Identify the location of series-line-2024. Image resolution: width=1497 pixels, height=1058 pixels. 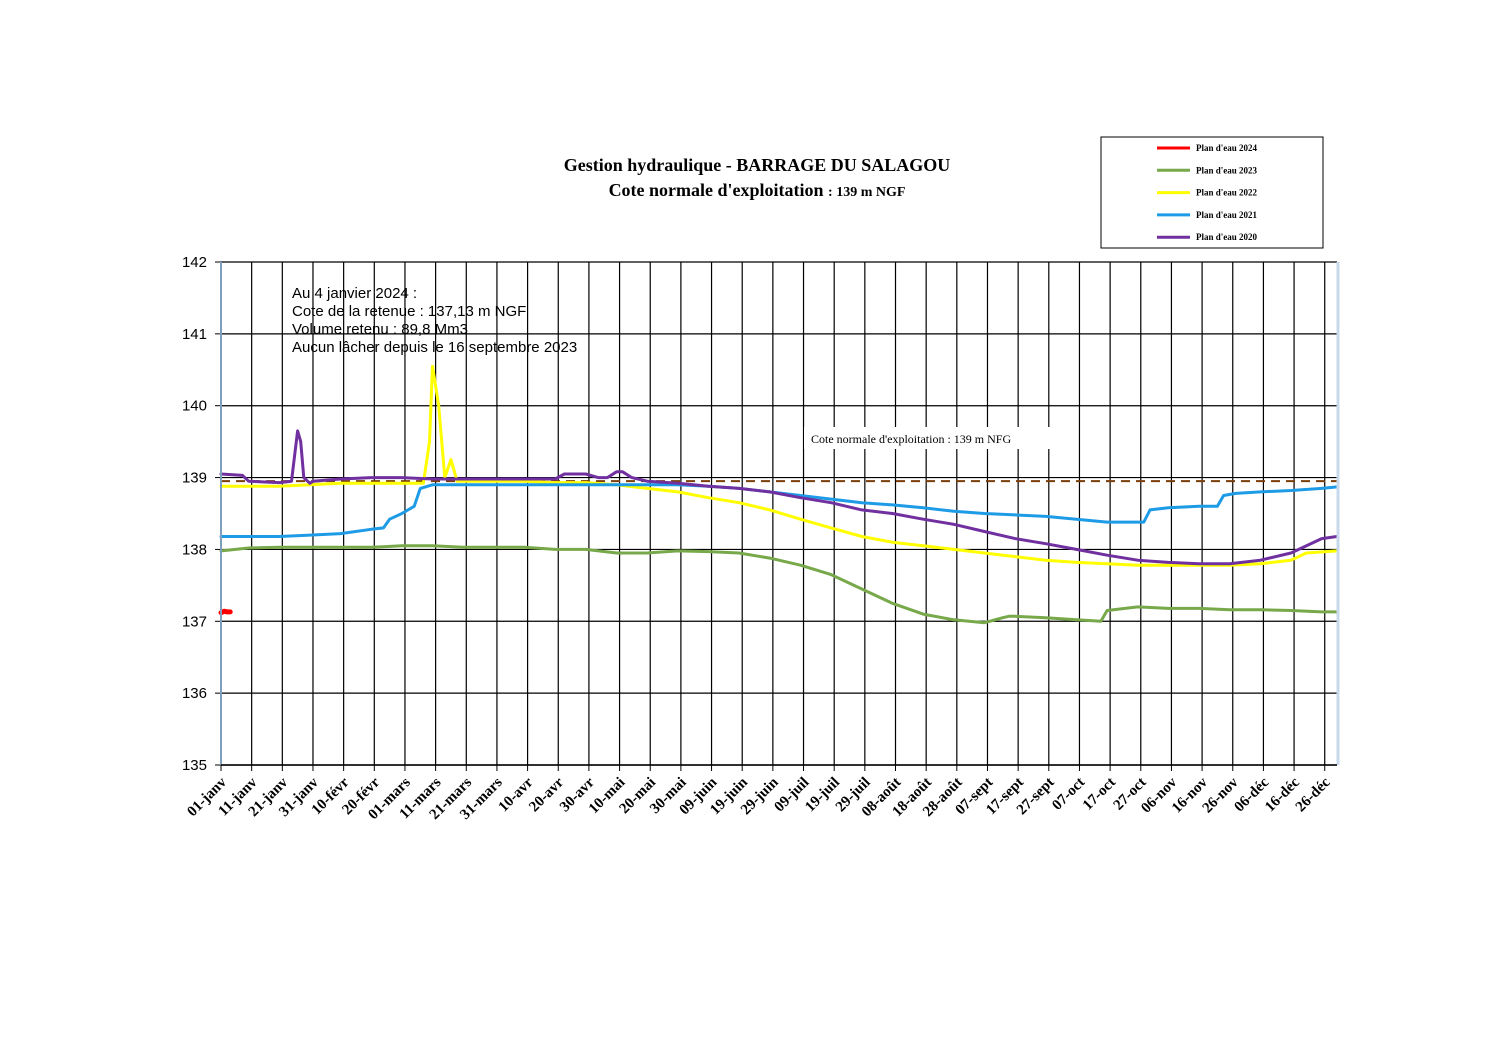
(225, 612).